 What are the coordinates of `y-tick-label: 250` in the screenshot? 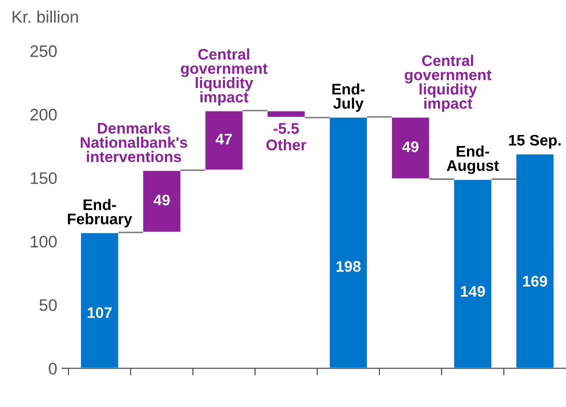 It's located at (43, 51).